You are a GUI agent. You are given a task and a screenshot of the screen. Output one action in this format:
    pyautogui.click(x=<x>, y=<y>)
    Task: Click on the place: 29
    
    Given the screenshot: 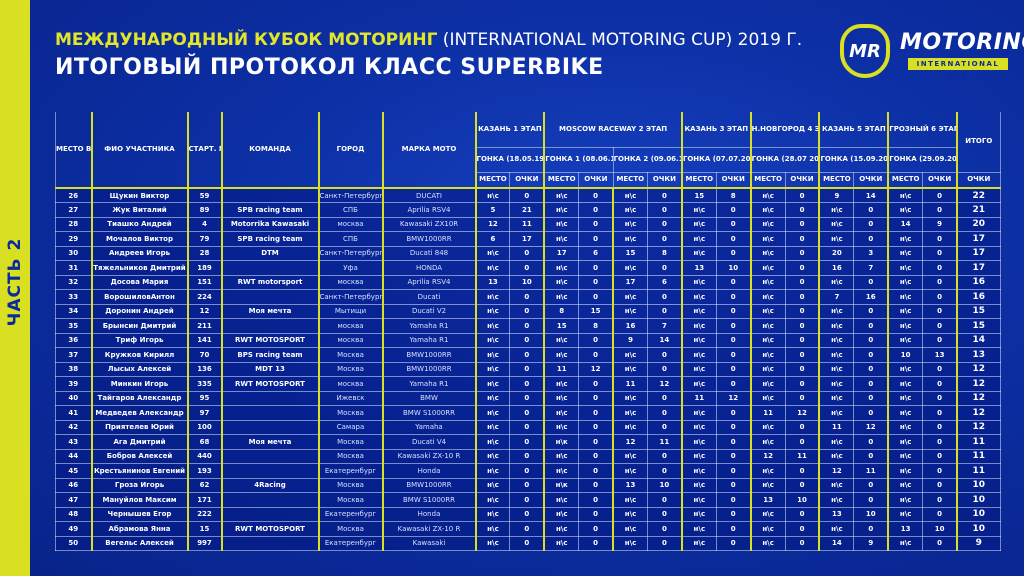 What is the action you would take?
    pyautogui.click(x=74, y=239)
    